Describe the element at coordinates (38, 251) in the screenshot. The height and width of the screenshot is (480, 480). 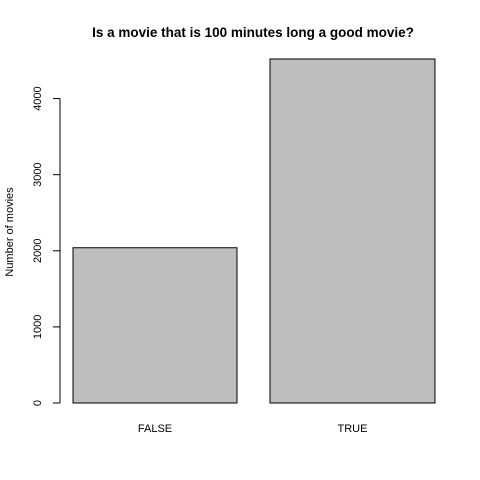
I see `y-tick-label: 2000` at that location.